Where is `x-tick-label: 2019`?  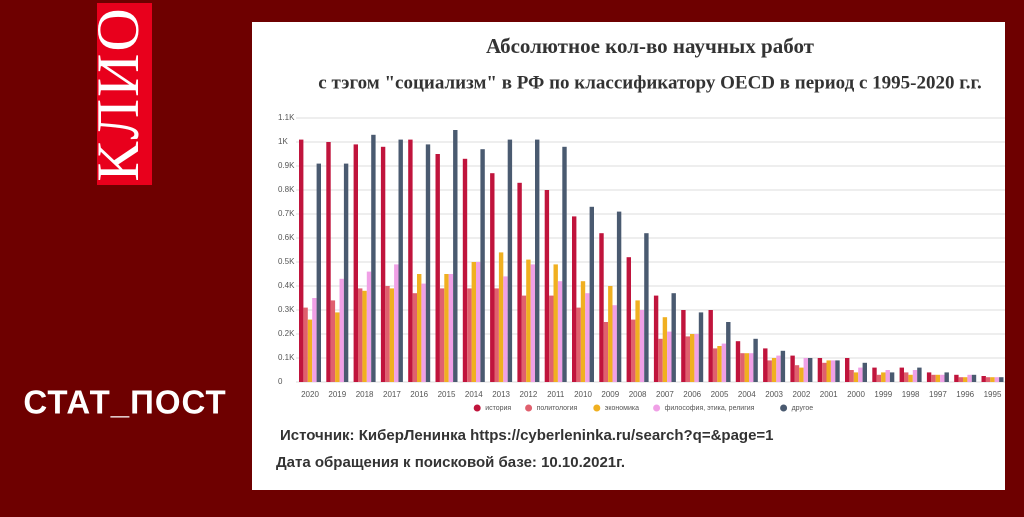 x-tick-label: 2019 is located at coordinates (337, 394).